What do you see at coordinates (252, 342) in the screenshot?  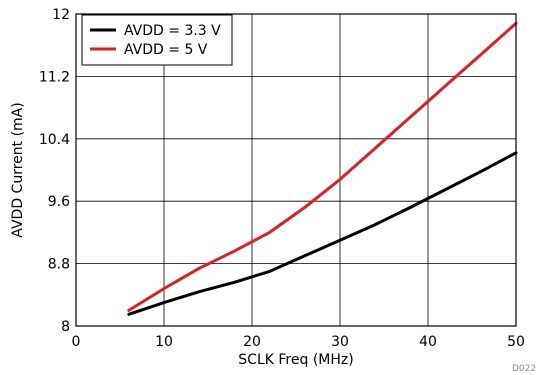 I see `x-tick-label: 20` at bounding box center [252, 342].